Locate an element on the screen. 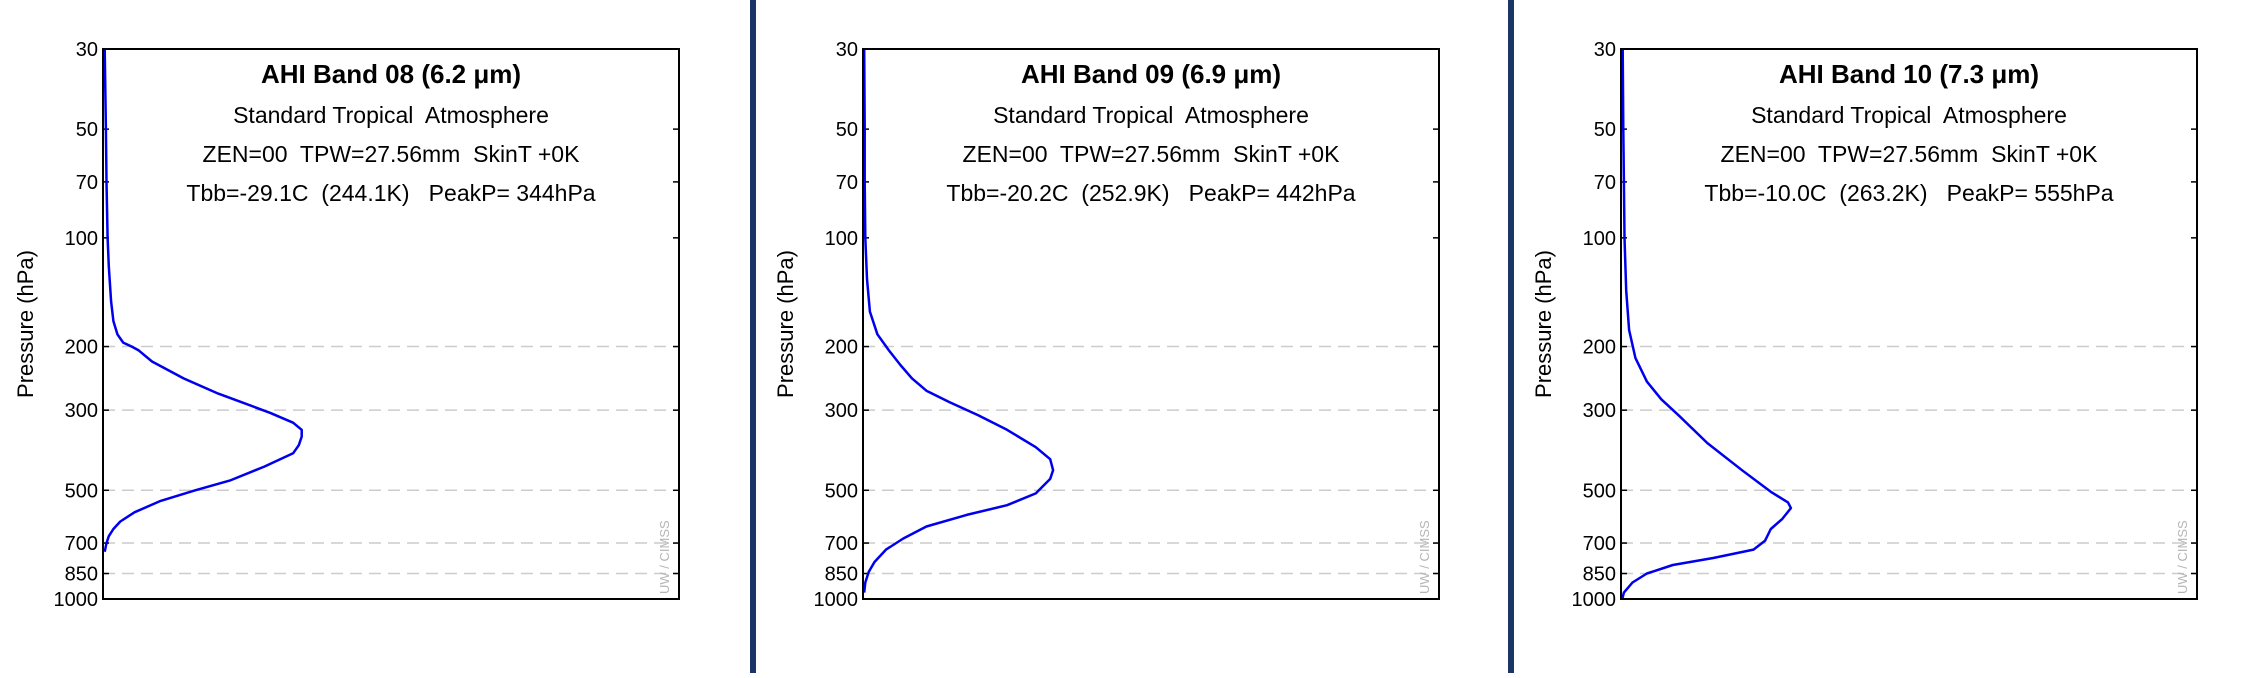 The width and height of the screenshot is (2258, 678). chart-subtitle-line: Tbb=-20.2C (252.9K) PeakP= 442hPa is located at coordinates (1150, 193).